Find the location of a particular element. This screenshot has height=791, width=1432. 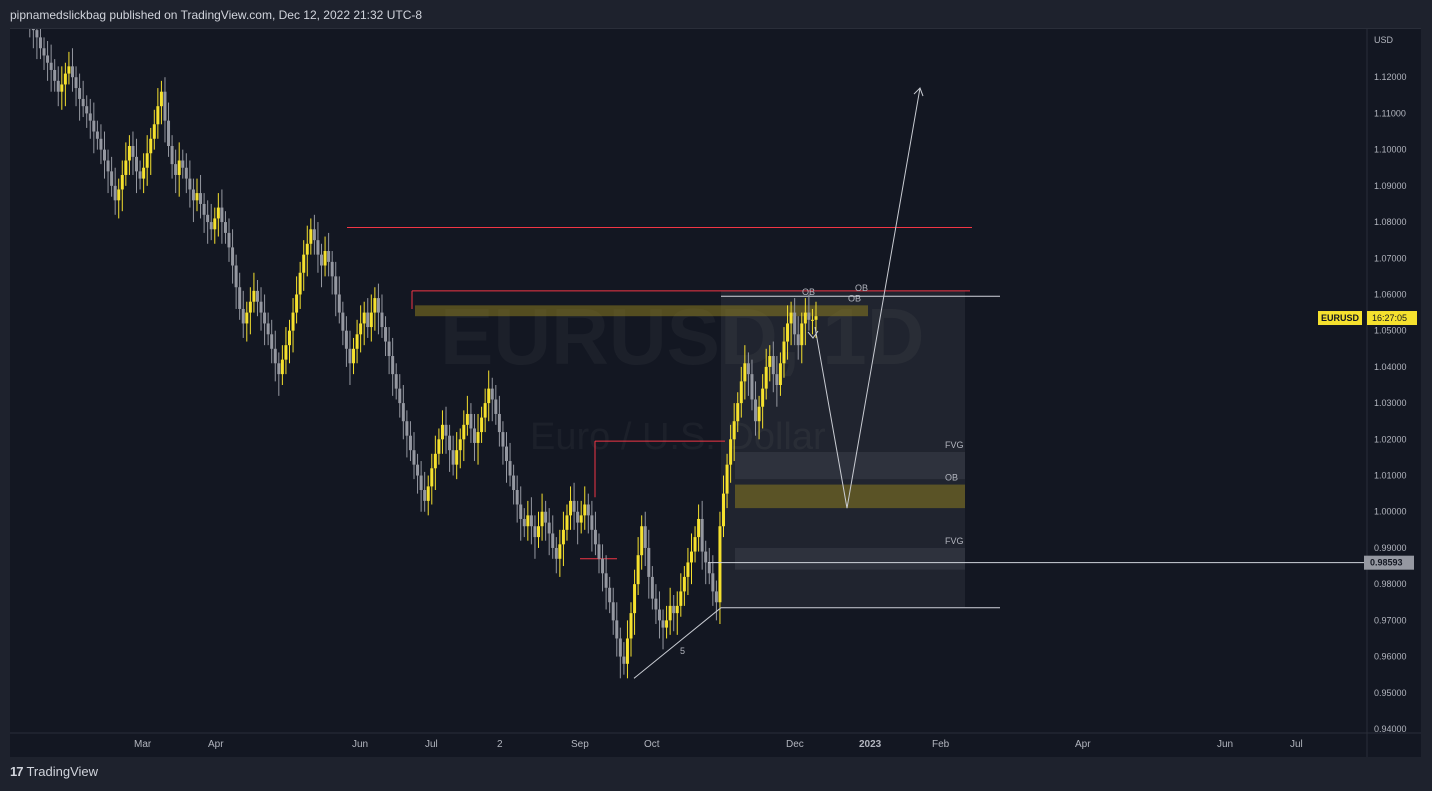

crosshair-price-text: 0.98593 is located at coordinates (1386, 563).